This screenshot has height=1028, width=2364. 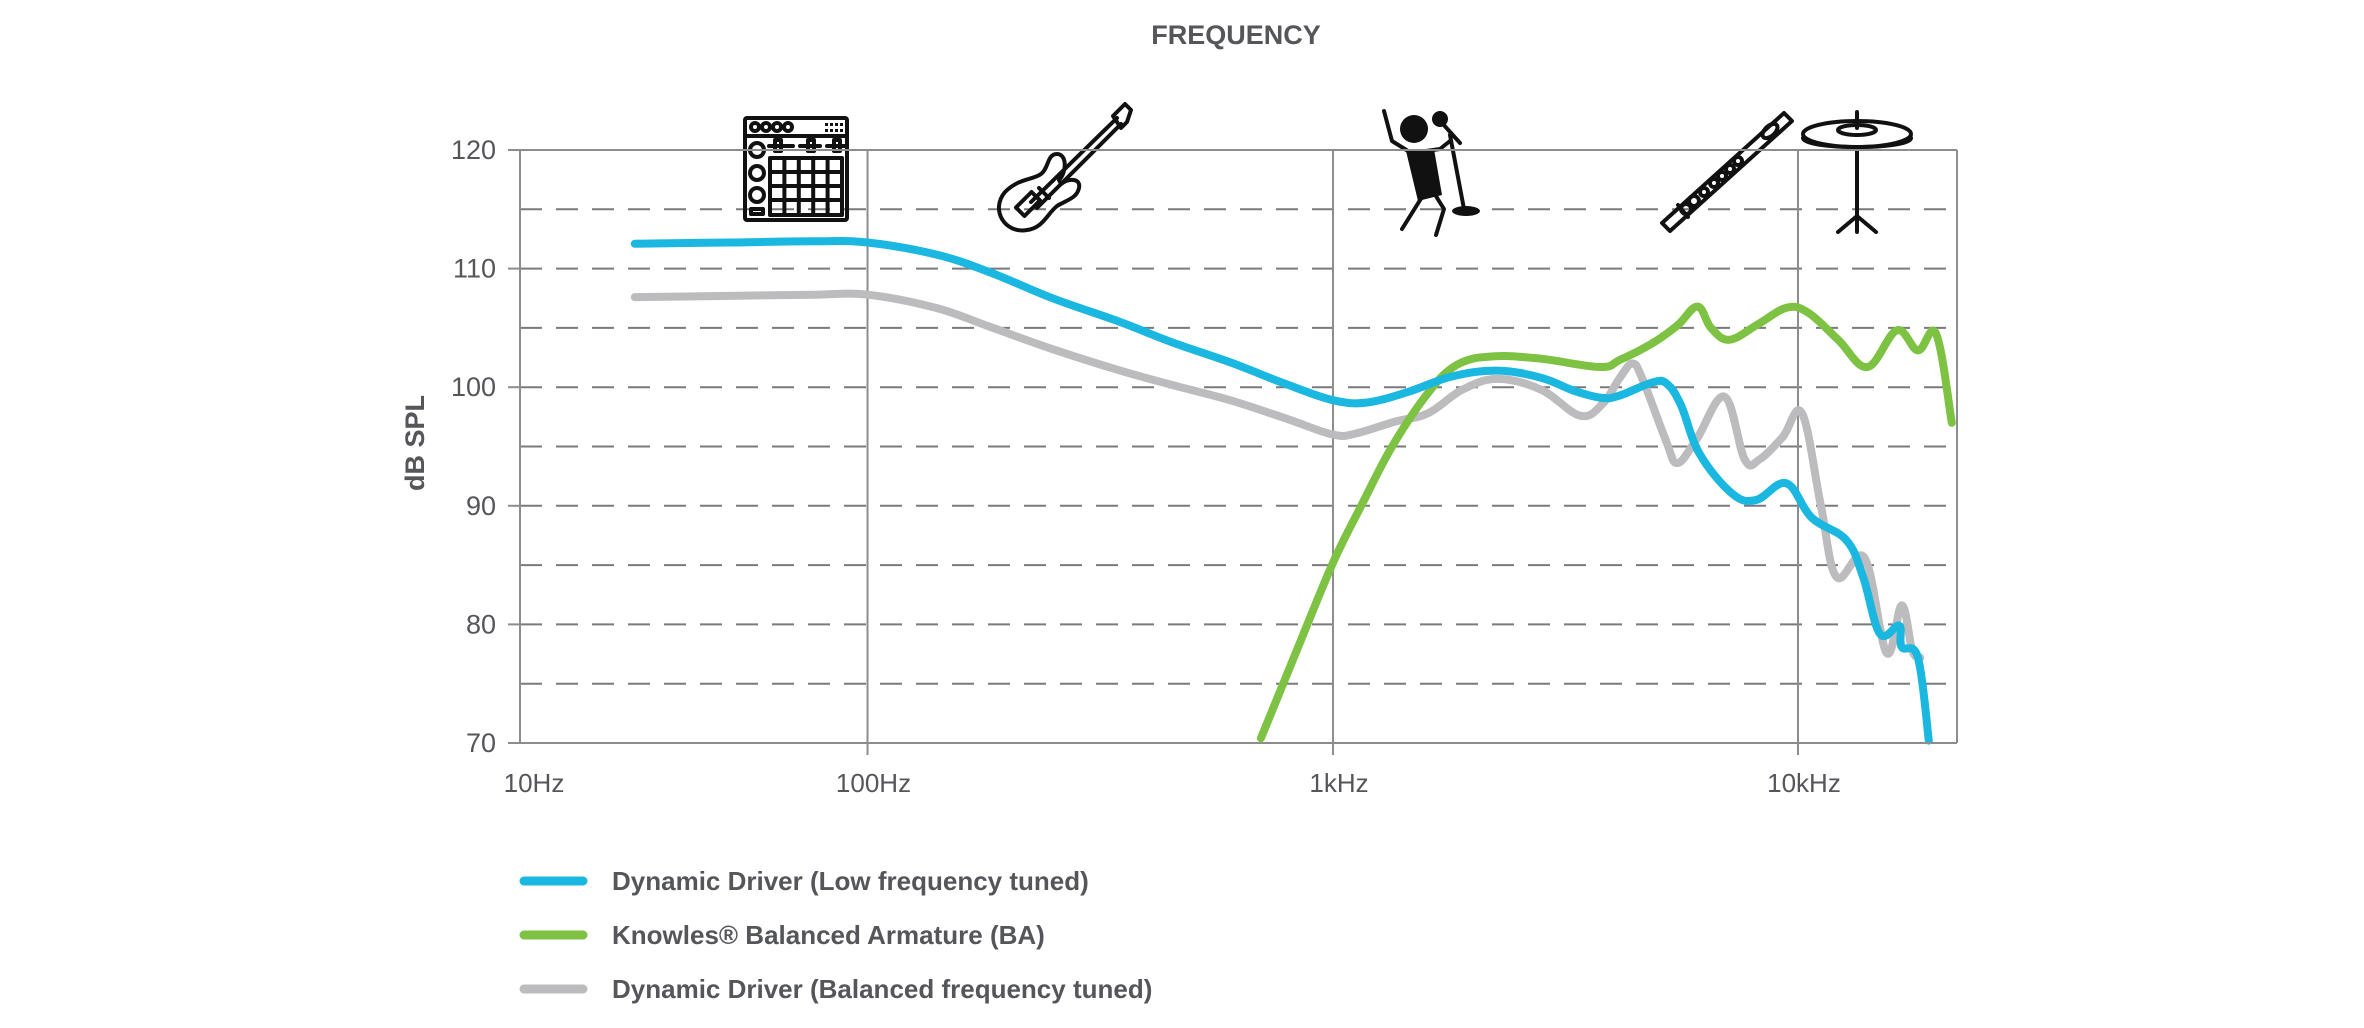 I want to click on x-tick-labels: 10Hz 100Hz 1kHz 10kHz, so click(x=1172, y=783).